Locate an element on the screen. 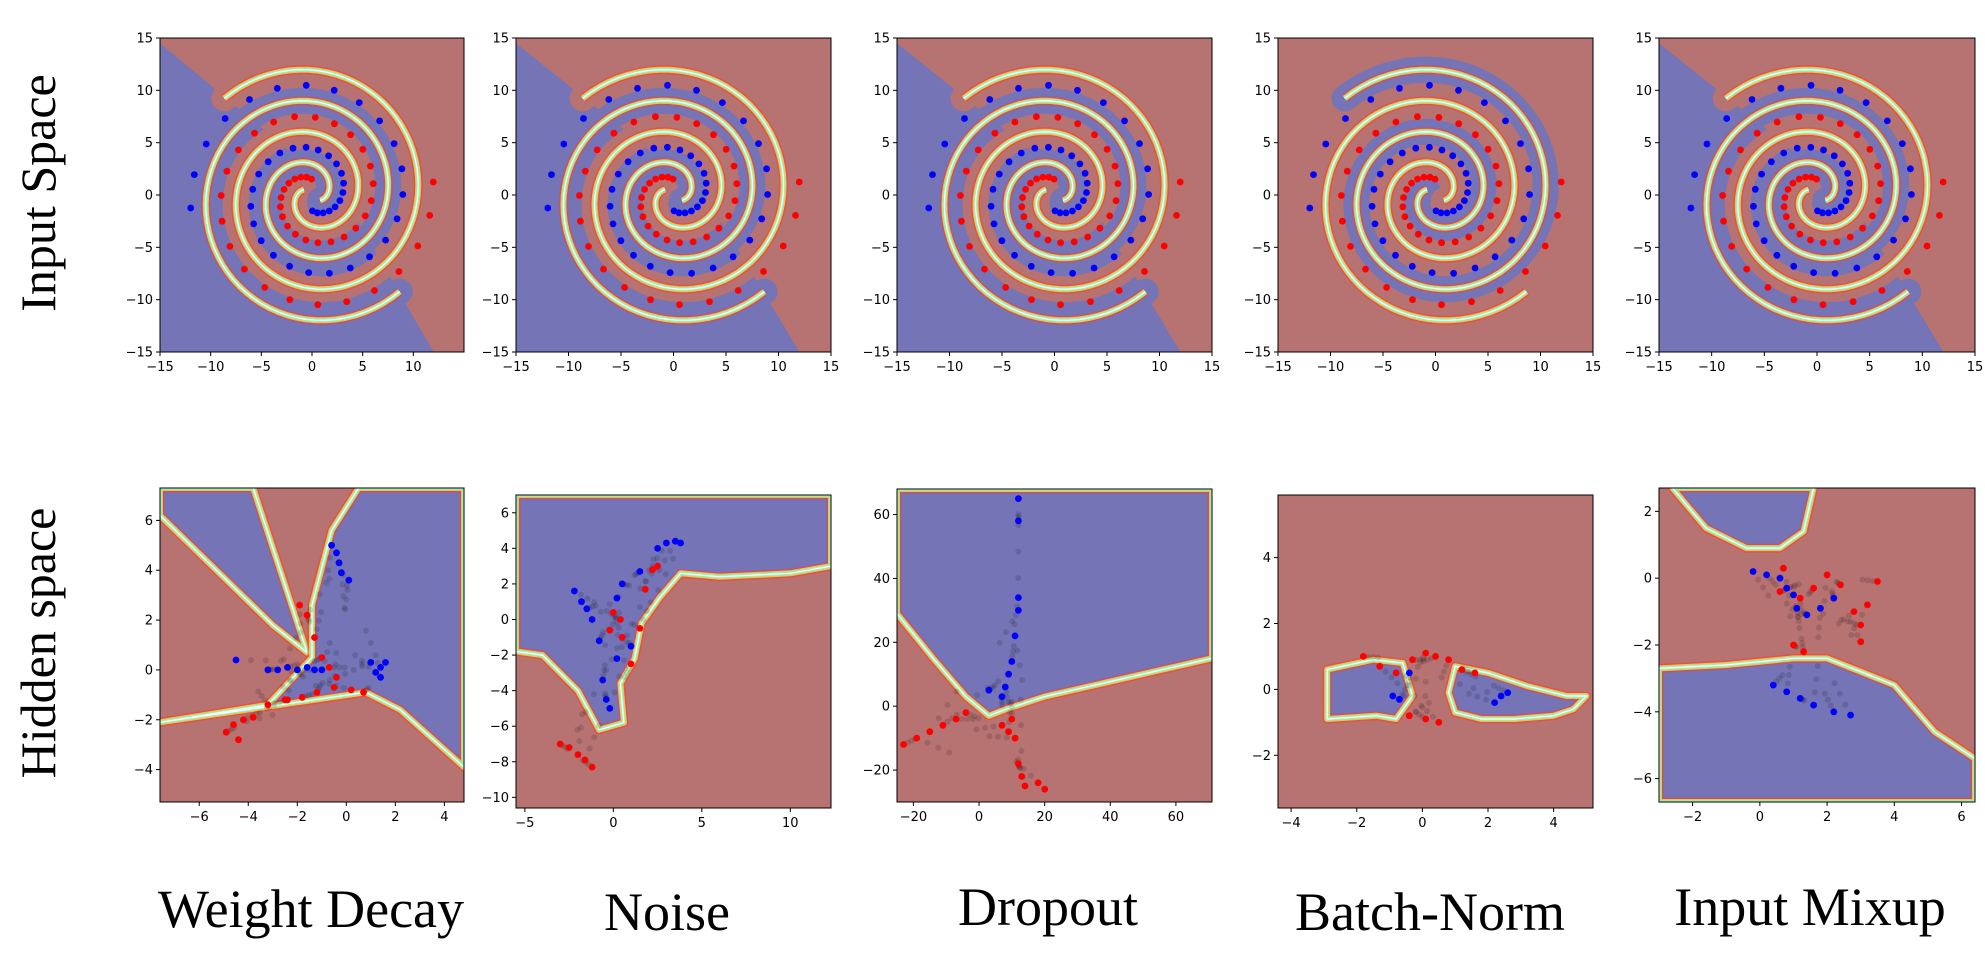 Image resolution: width=1985 pixels, height=971 pixels. hs-mixup-xtick-label: 2 is located at coordinates (1827, 817).